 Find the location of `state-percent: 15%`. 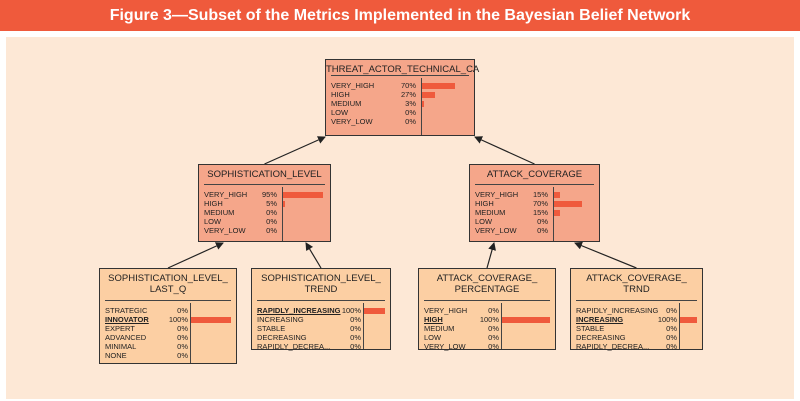

state-percent: 15% is located at coordinates (540, 194).